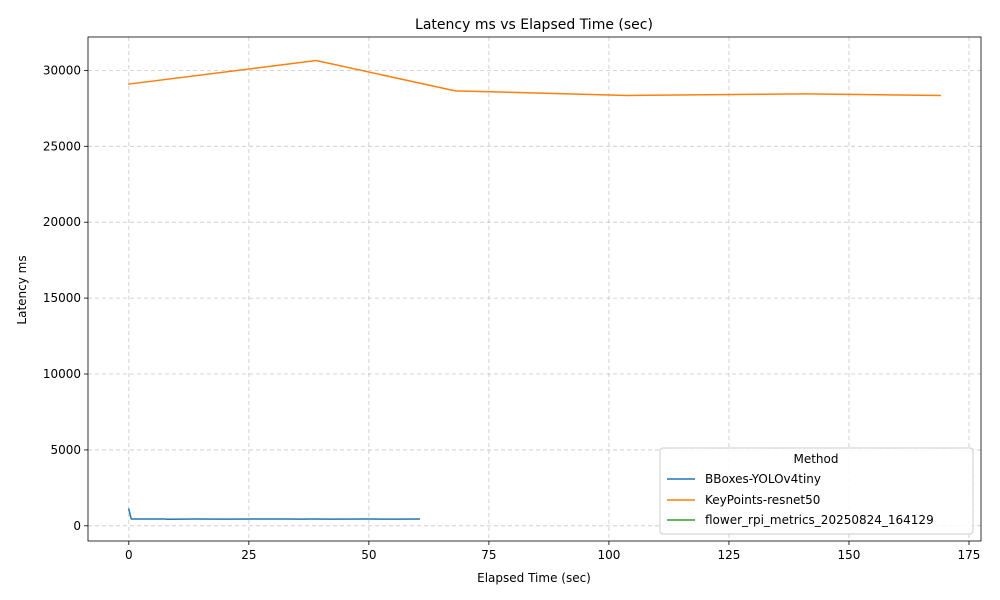 This screenshot has height=600, width=1000. I want to click on legend-label-flower: flower_rpi_metrics_20250824_164129, so click(819, 520).